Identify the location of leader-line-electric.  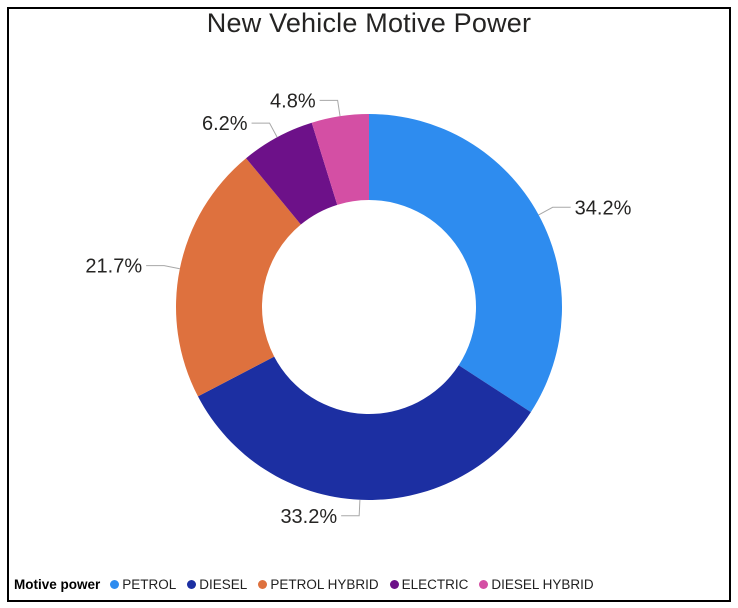
(264, 130).